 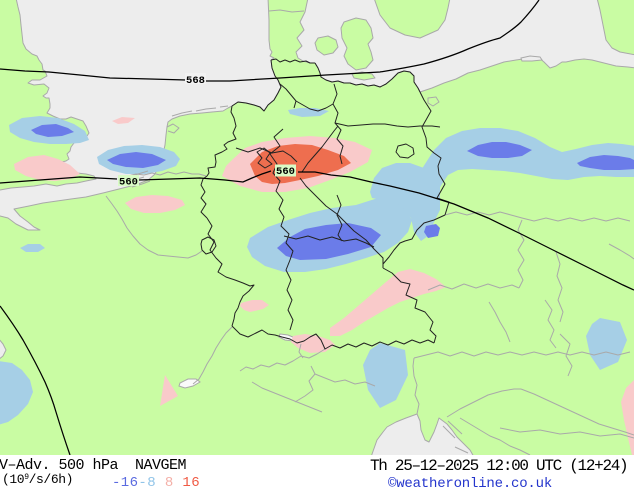 What do you see at coordinates (470, 483) in the screenshot?
I see `svg-text: ©weatheronline.co.uk` at bounding box center [470, 483].